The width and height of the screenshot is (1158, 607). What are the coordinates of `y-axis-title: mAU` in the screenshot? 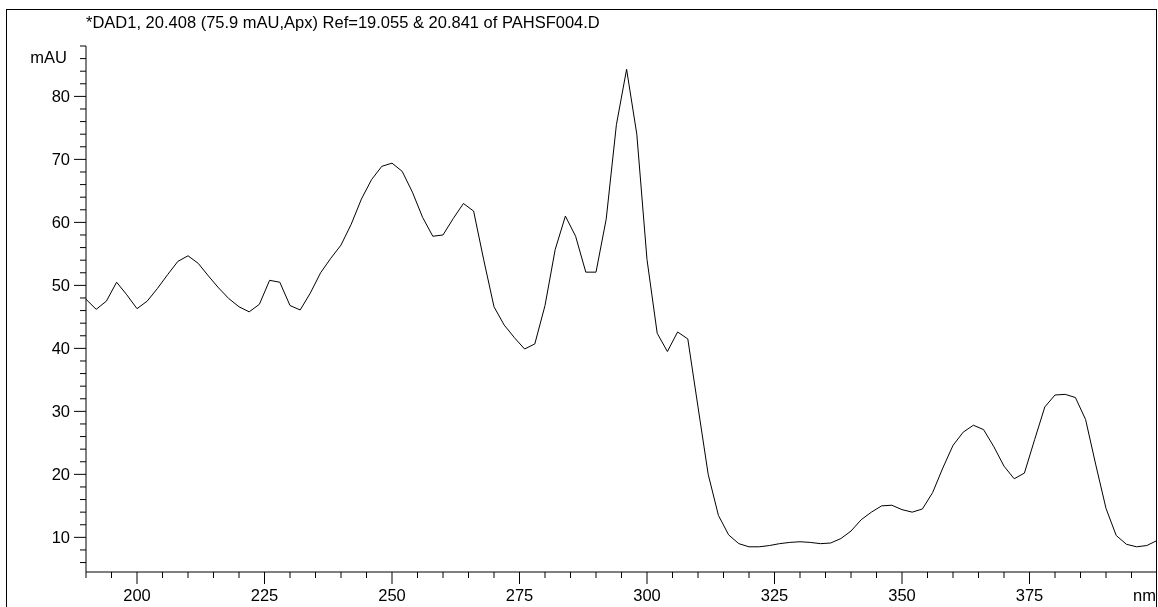 It's located at (48, 57).